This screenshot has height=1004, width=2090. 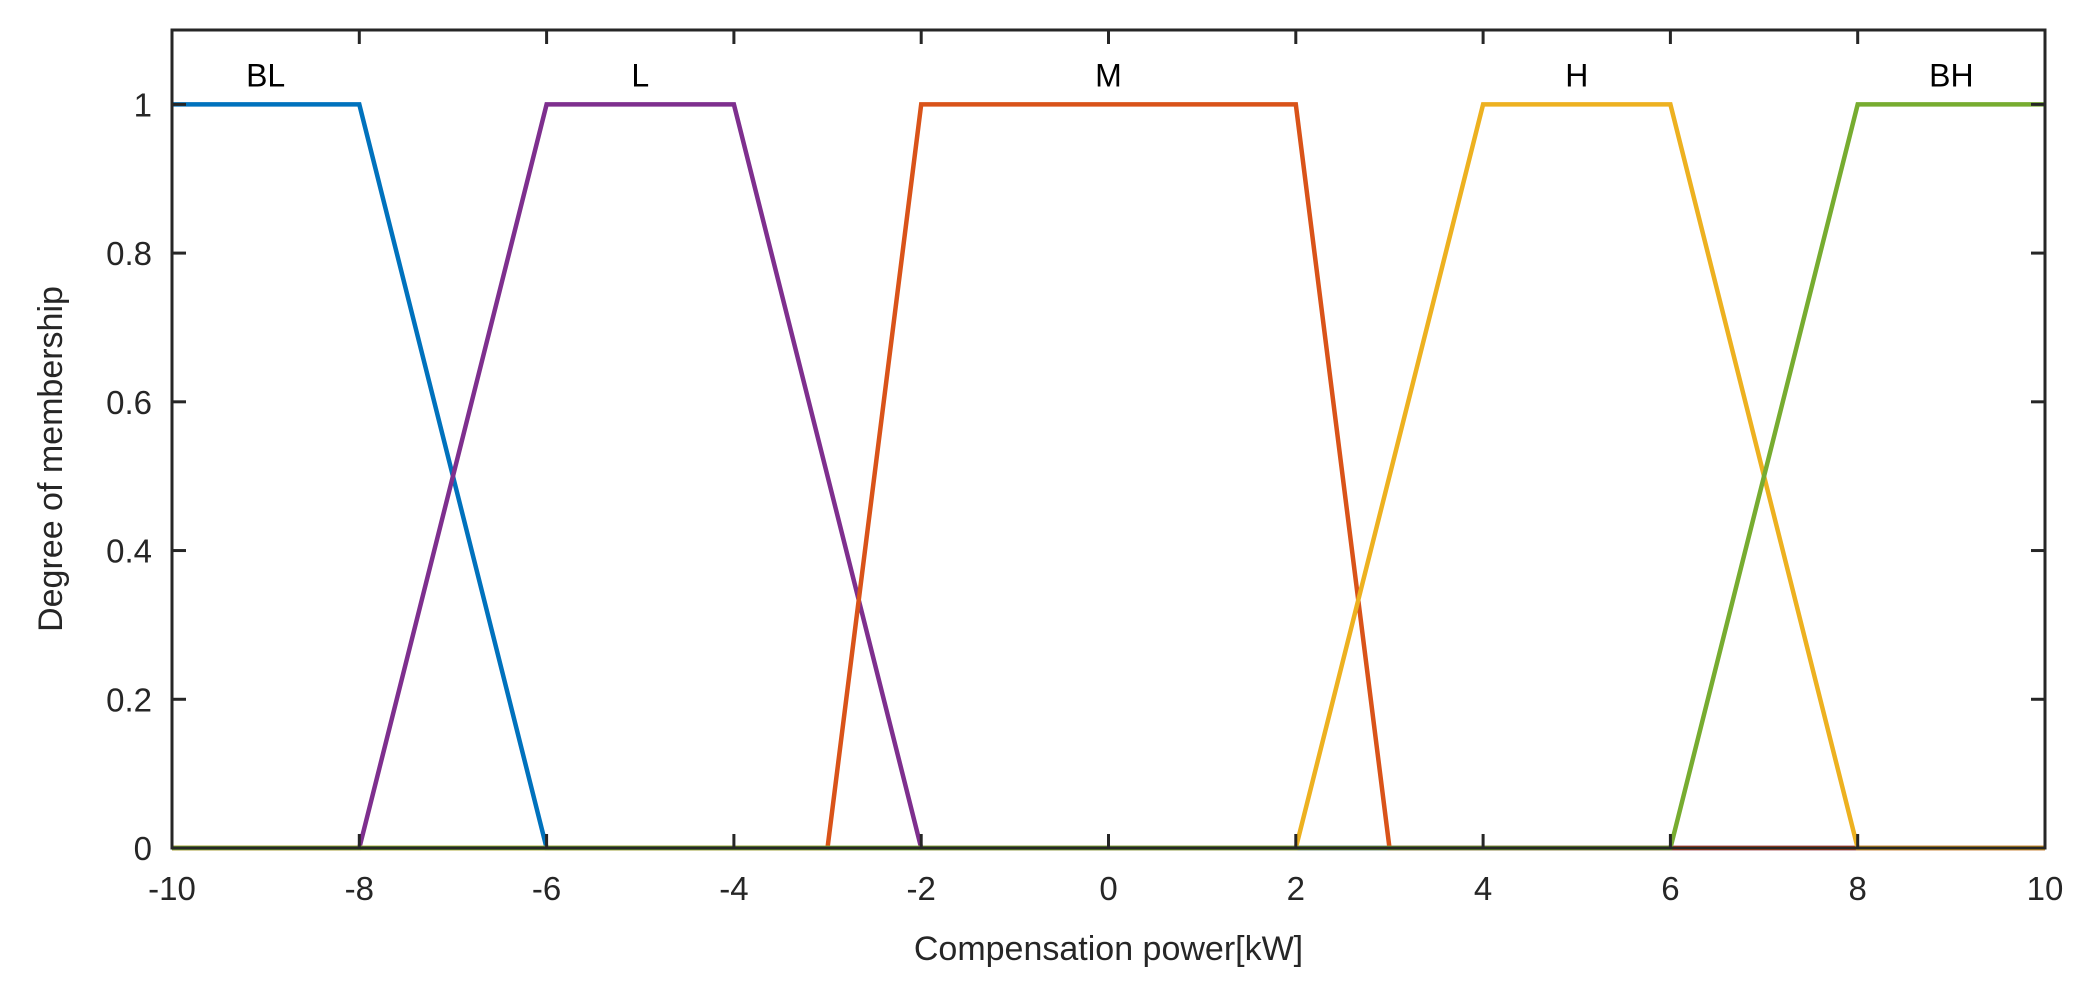 I want to click on x-tick-label: 10, so click(x=2045, y=888).